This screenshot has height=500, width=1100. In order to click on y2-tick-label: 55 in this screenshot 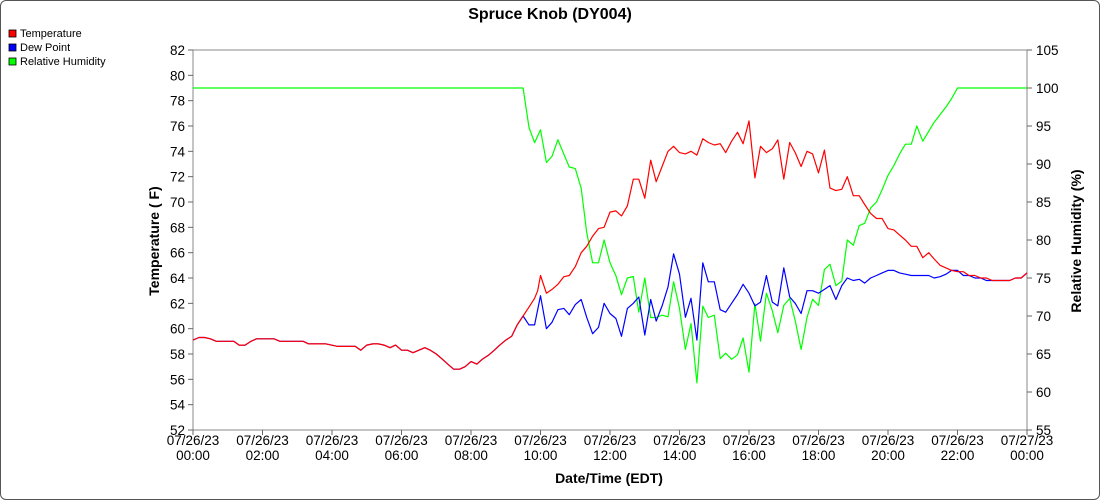, I will do `click(1043, 430)`.